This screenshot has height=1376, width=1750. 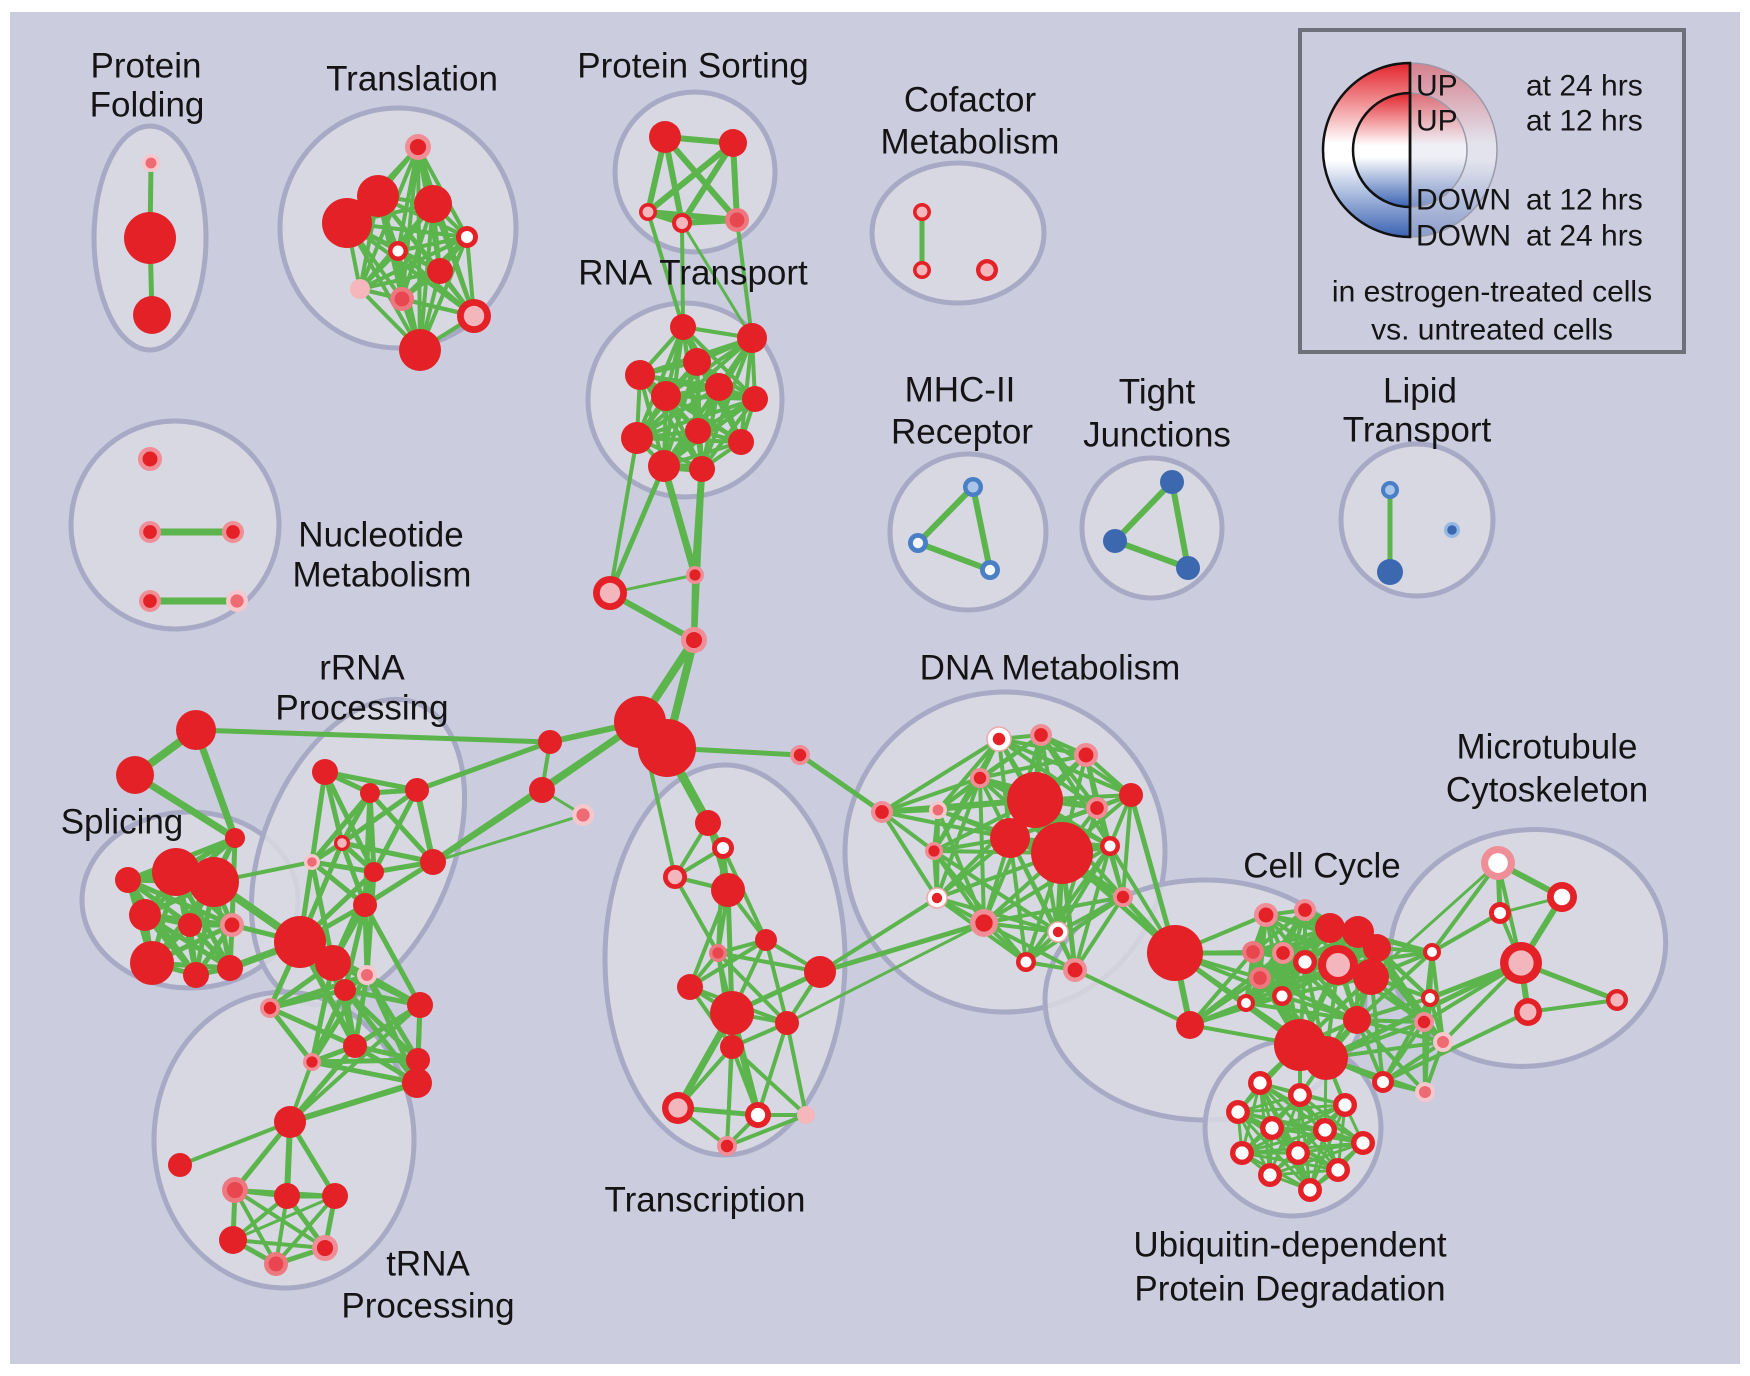 What do you see at coordinates (1463, 236) in the screenshot?
I see `legend-direction-label: DOWN` at bounding box center [1463, 236].